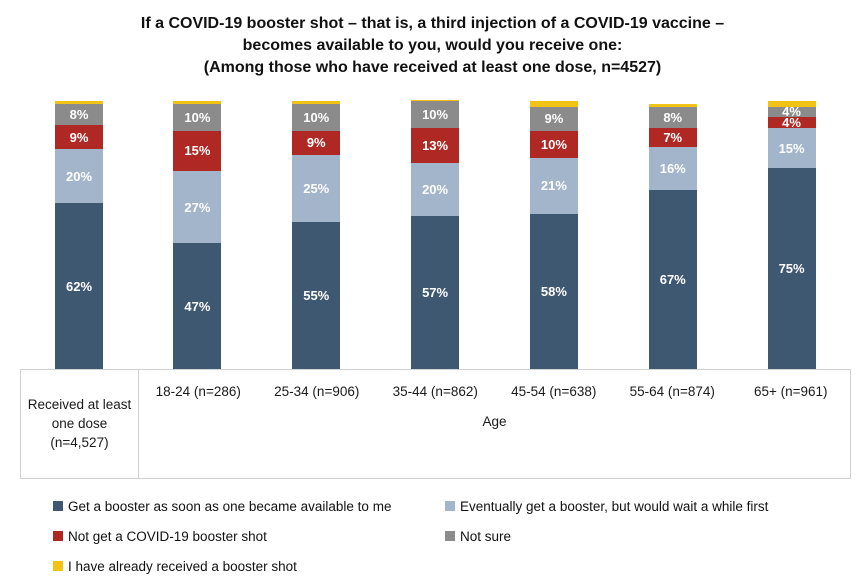  I want to click on legend-label: Not get a COVID-19 booster shot, so click(167, 536).